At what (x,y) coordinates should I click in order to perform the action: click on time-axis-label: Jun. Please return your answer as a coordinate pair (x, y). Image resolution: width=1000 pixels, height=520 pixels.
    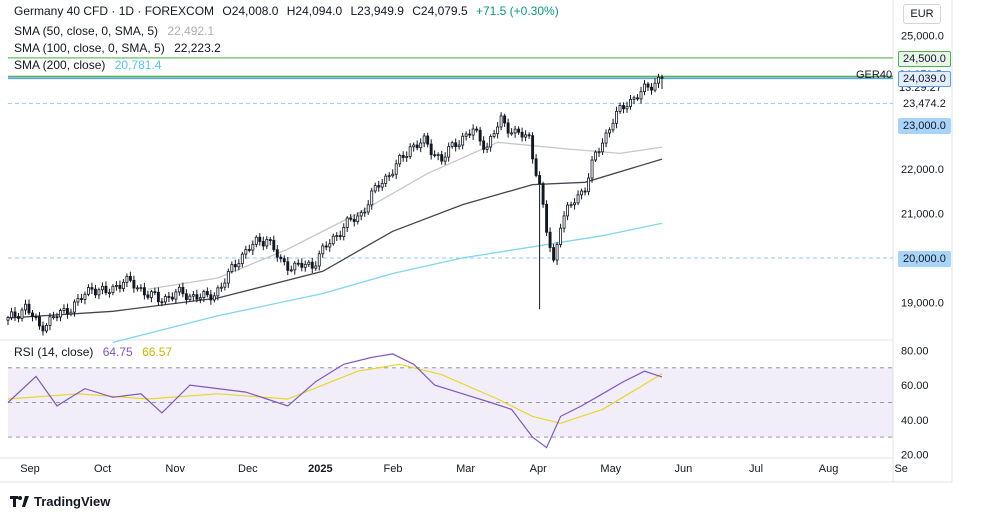
    Looking at the image, I should click on (684, 469).